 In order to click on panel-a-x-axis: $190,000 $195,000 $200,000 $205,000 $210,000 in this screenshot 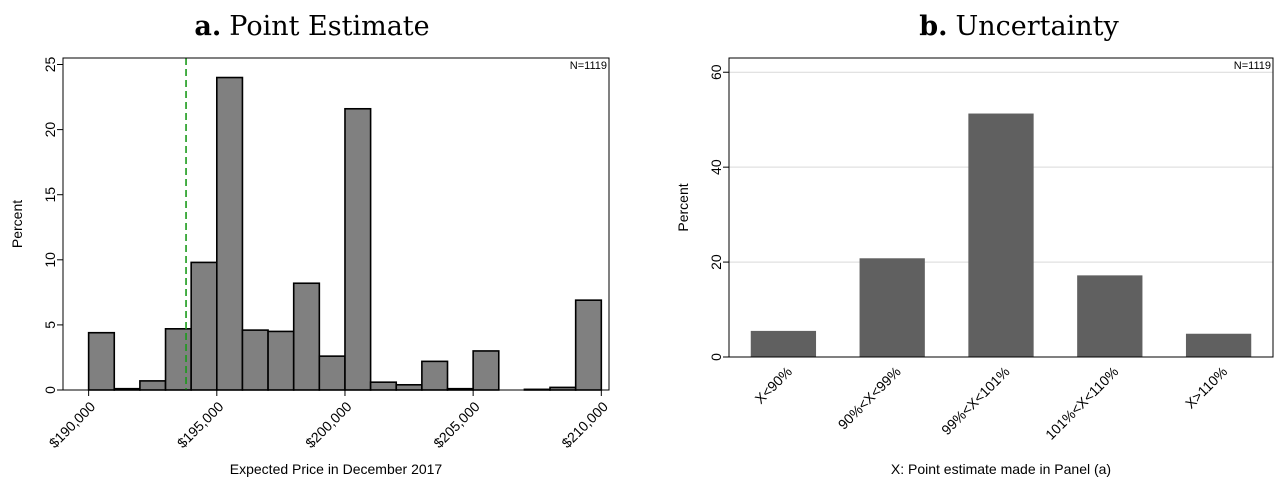, I will do `click(328, 420)`.